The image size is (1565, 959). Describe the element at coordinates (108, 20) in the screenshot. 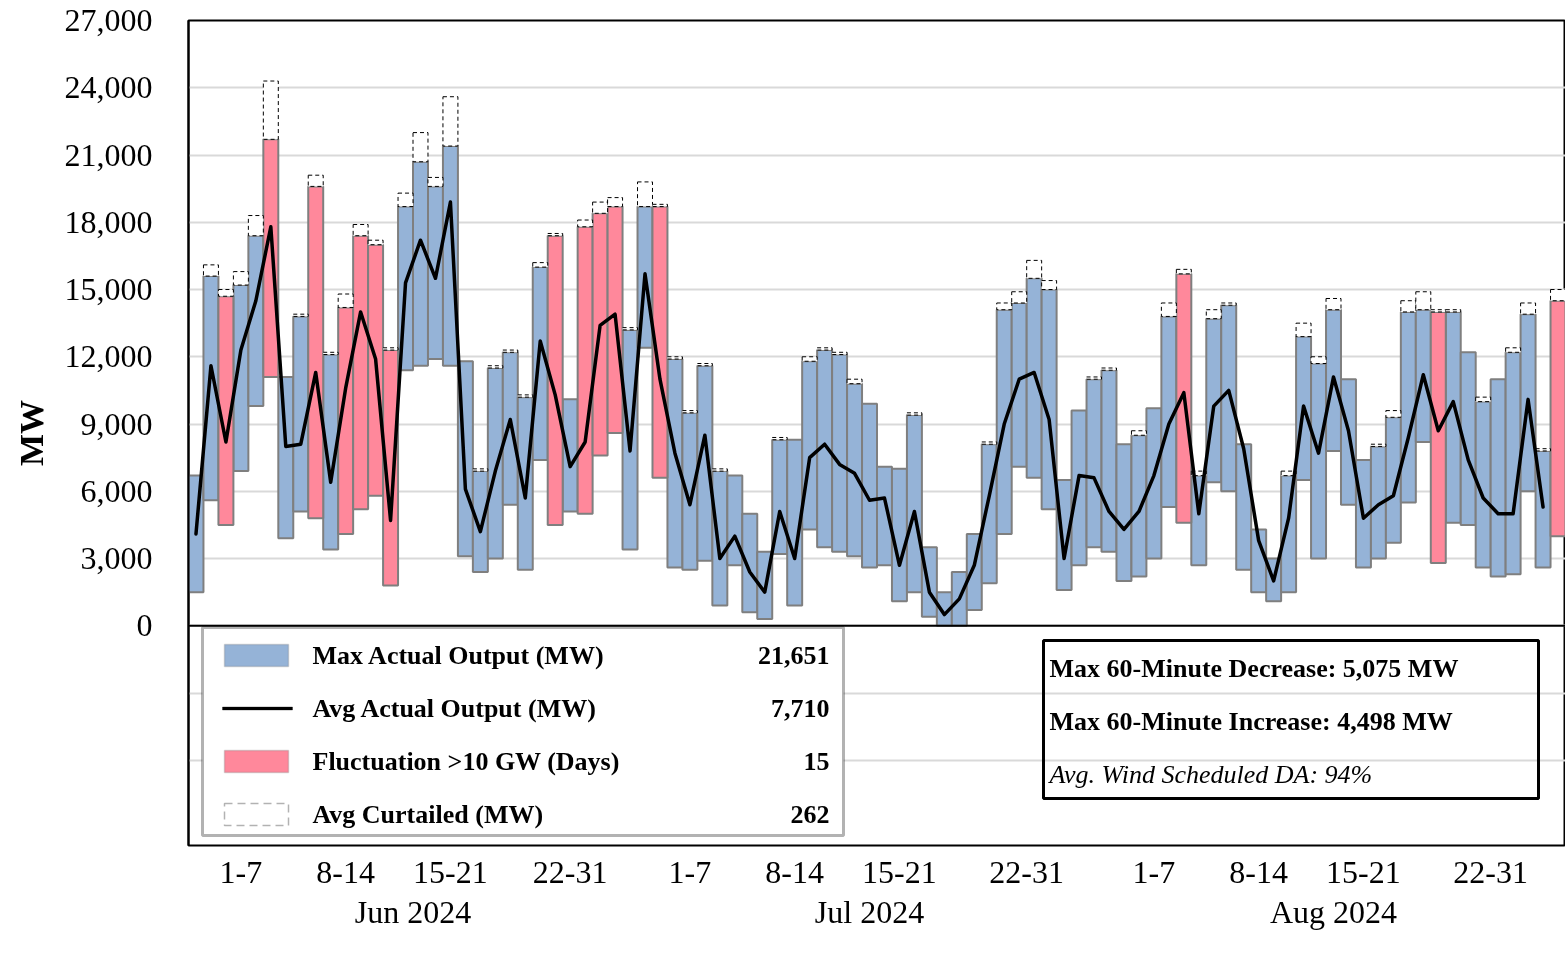

I see `y-tick-label: 27,000` at that location.